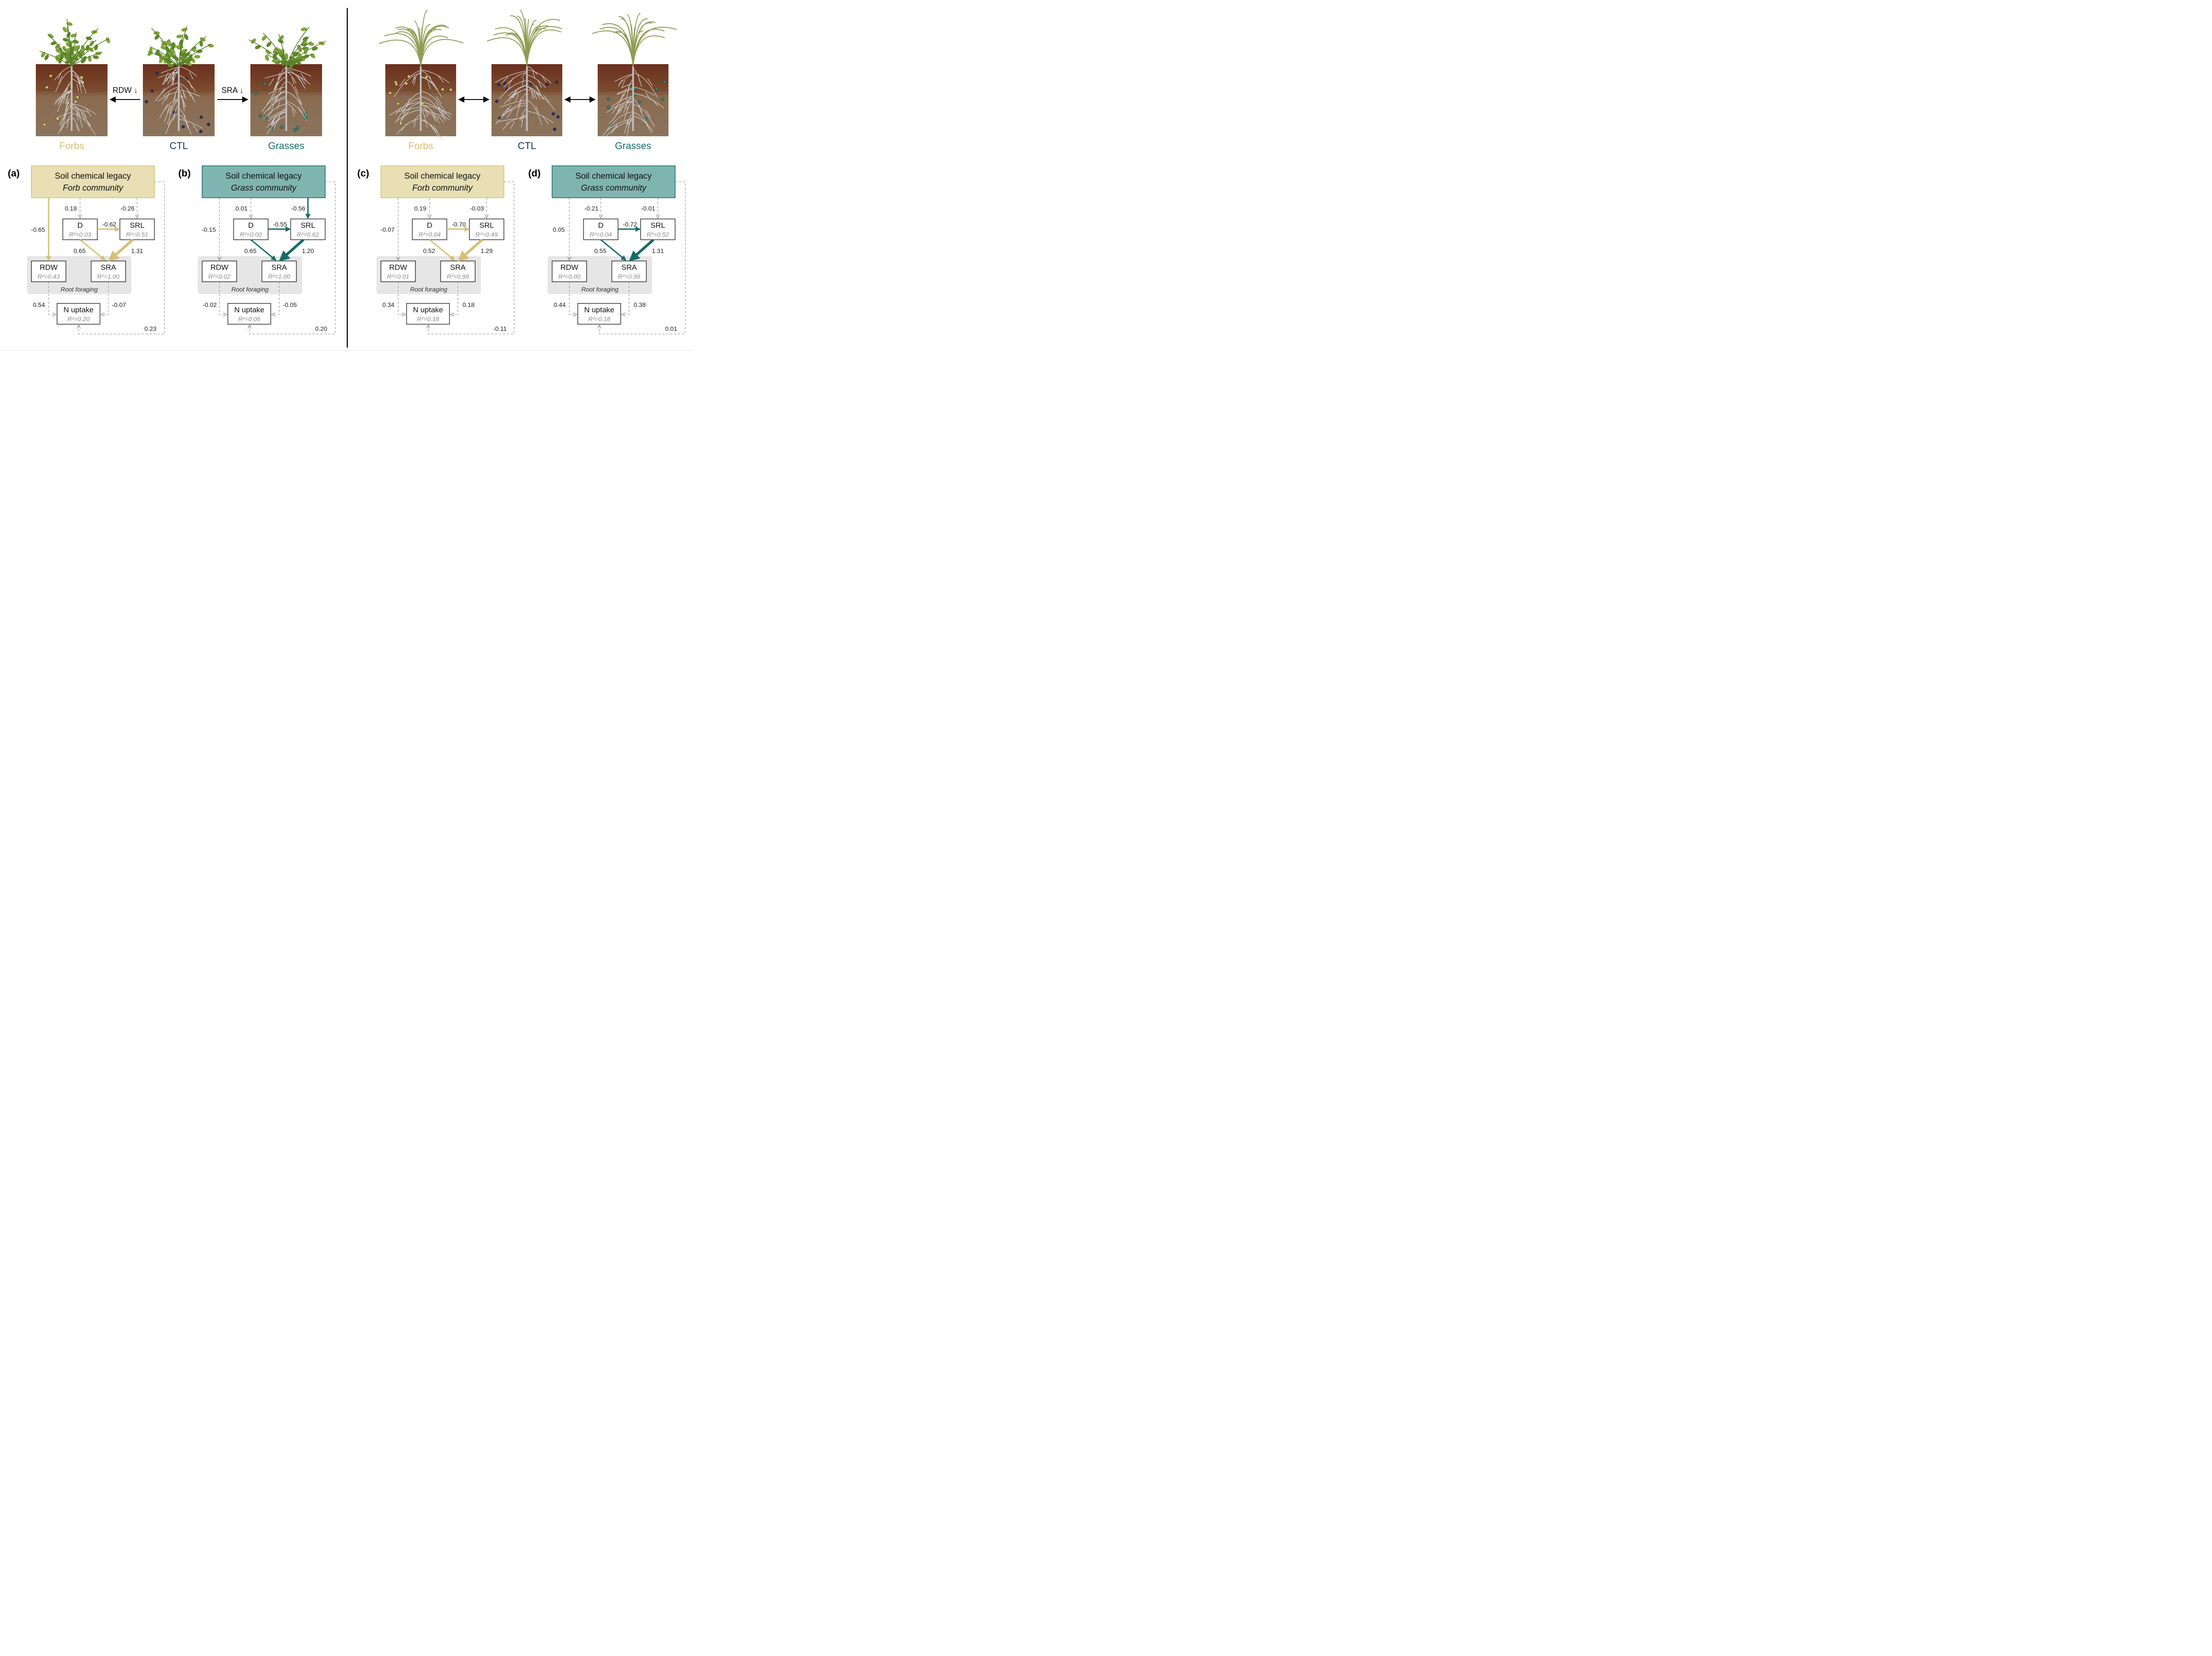 The width and height of the screenshot is (2212, 1656). Describe the element at coordinates (286, 145) in the screenshot. I see `pot-label: Grasses` at that location.